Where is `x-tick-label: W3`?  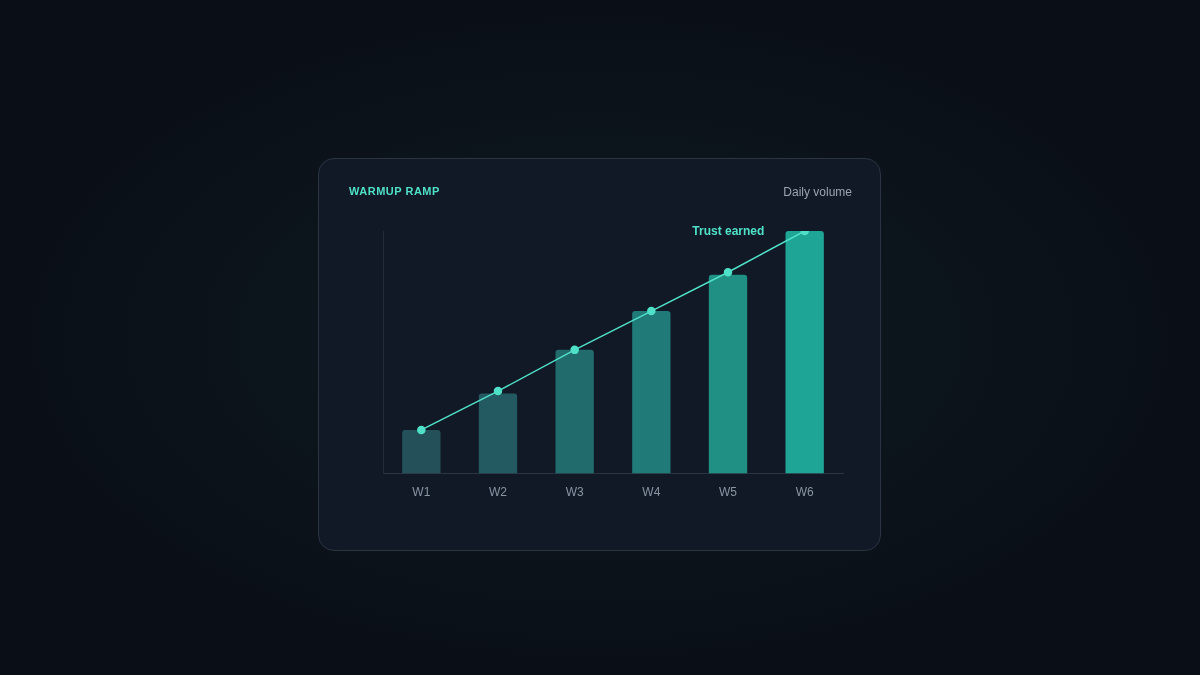 x-tick-label: W3 is located at coordinates (574, 492).